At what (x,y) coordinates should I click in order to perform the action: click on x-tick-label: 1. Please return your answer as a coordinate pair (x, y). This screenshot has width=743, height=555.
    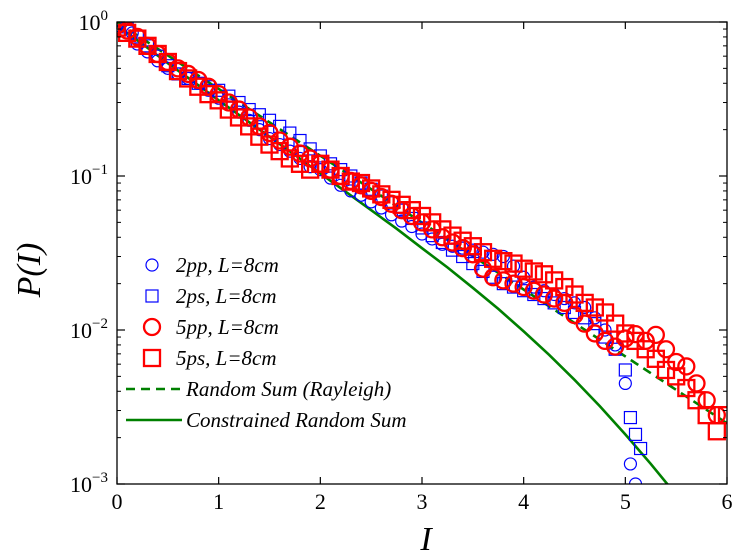
    Looking at the image, I should click on (218, 501).